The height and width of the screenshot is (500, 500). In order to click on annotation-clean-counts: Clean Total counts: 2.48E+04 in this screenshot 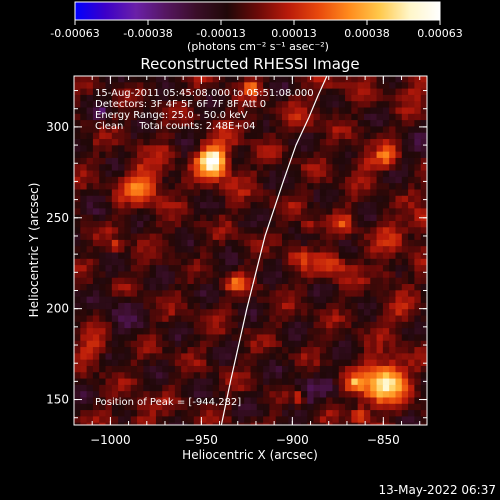, I will do `click(175, 126)`.